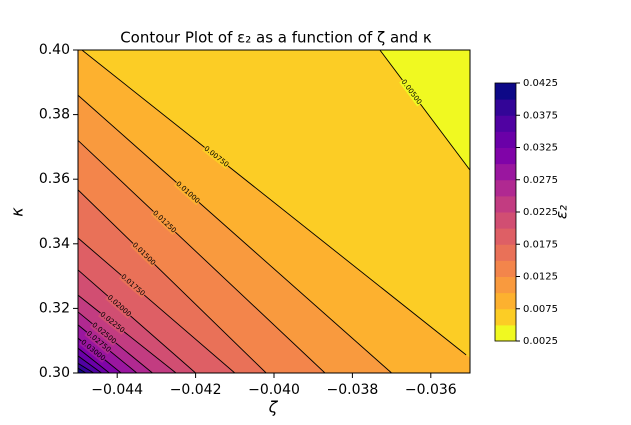  Describe the element at coordinates (352, 390) in the screenshot. I see `x-tick-label: −0.038` at that location.